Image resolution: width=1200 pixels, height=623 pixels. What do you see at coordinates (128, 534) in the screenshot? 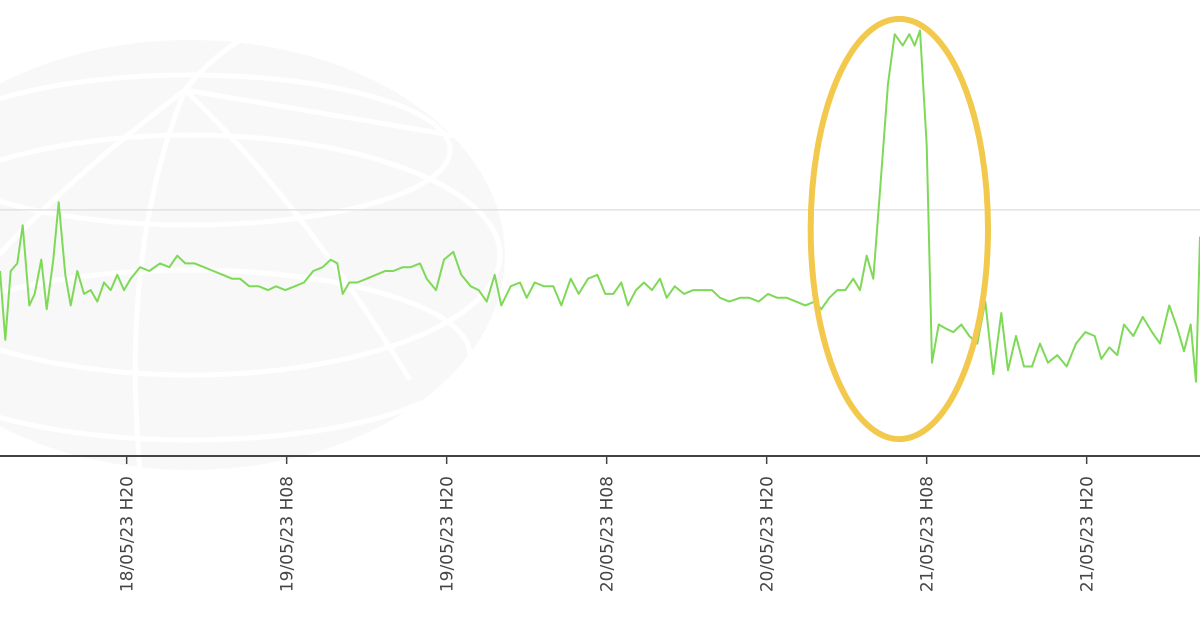
I see `x-tick-label: 18/05/23 H20` at bounding box center [128, 534].